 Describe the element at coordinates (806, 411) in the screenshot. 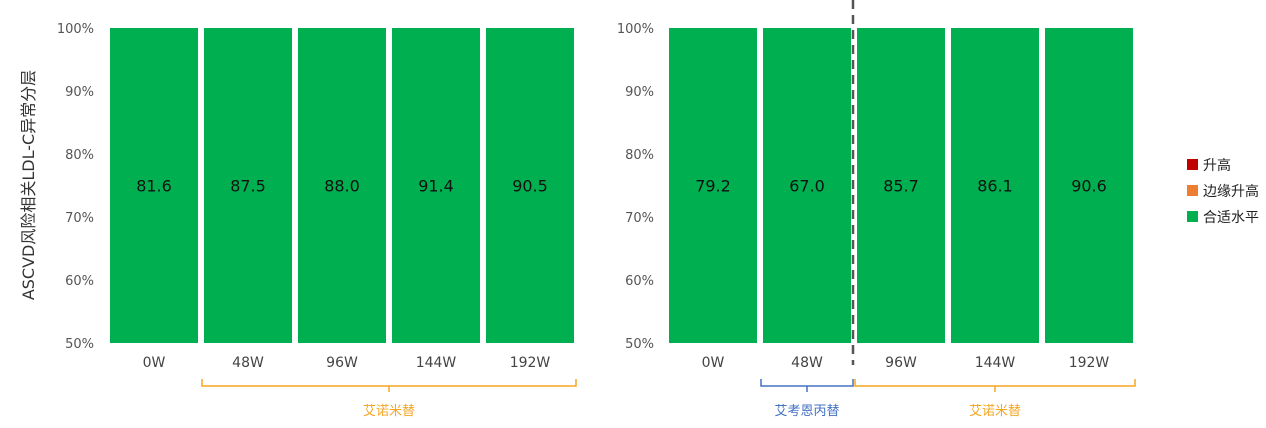

I see `group-label: 艾考恩丙替` at that location.